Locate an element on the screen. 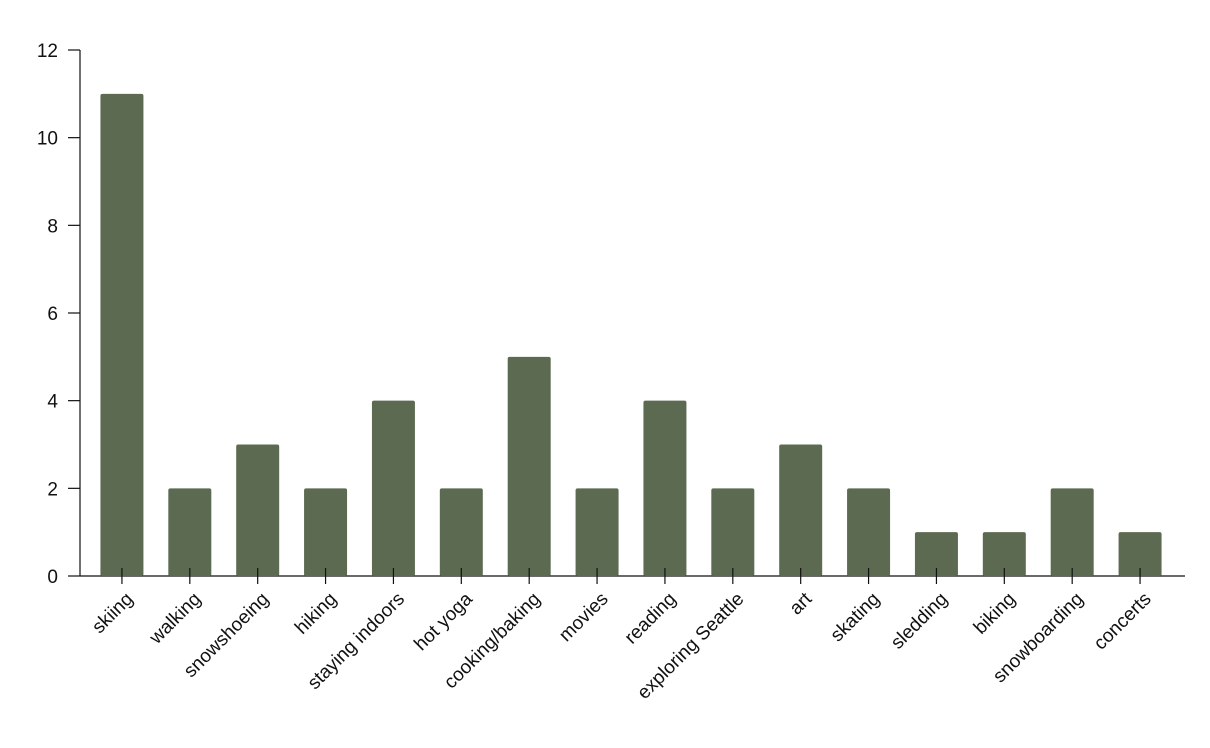 This screenshot has width=1210, height=748. y-tick-label: 10 is located at coordinates (47, 139).